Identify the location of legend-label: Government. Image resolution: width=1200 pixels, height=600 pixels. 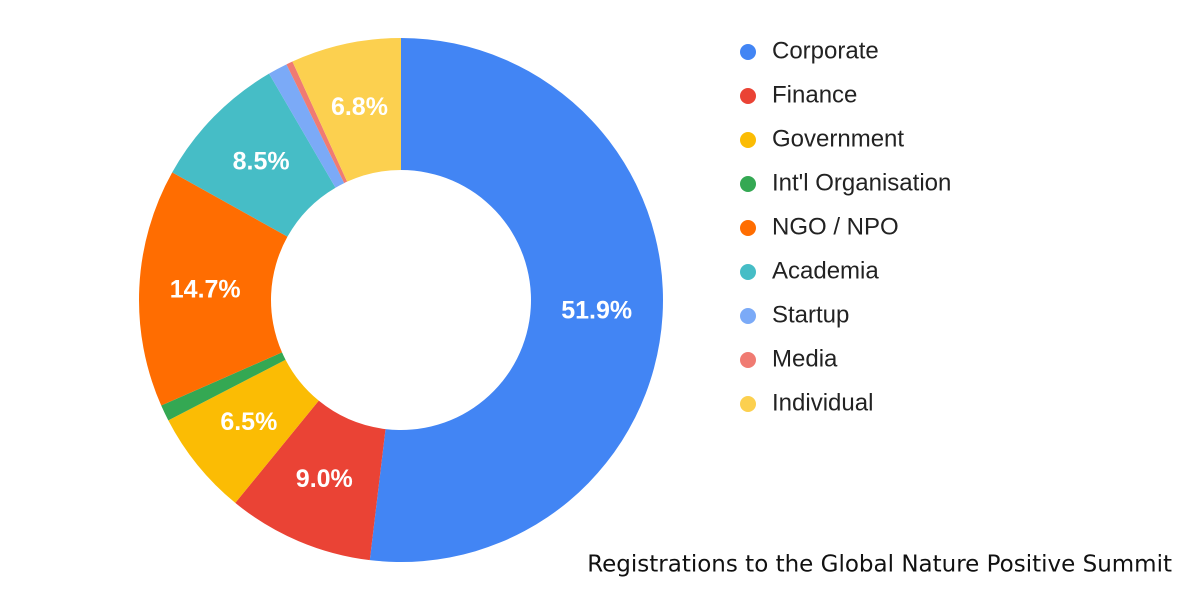
(838, 138).